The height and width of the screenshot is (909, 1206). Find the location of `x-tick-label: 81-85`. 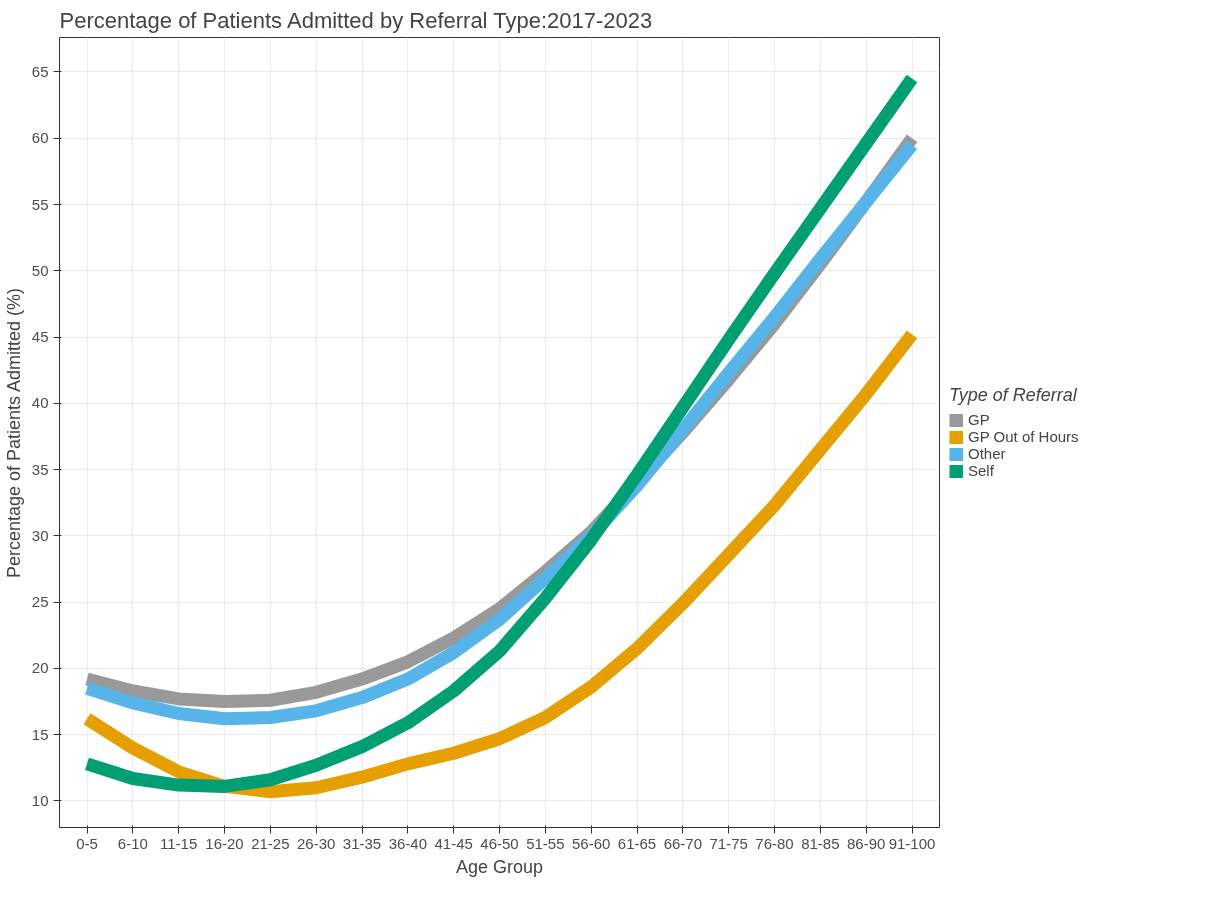

x-tick-label: 81-85 is located at coordinates (820, 843).